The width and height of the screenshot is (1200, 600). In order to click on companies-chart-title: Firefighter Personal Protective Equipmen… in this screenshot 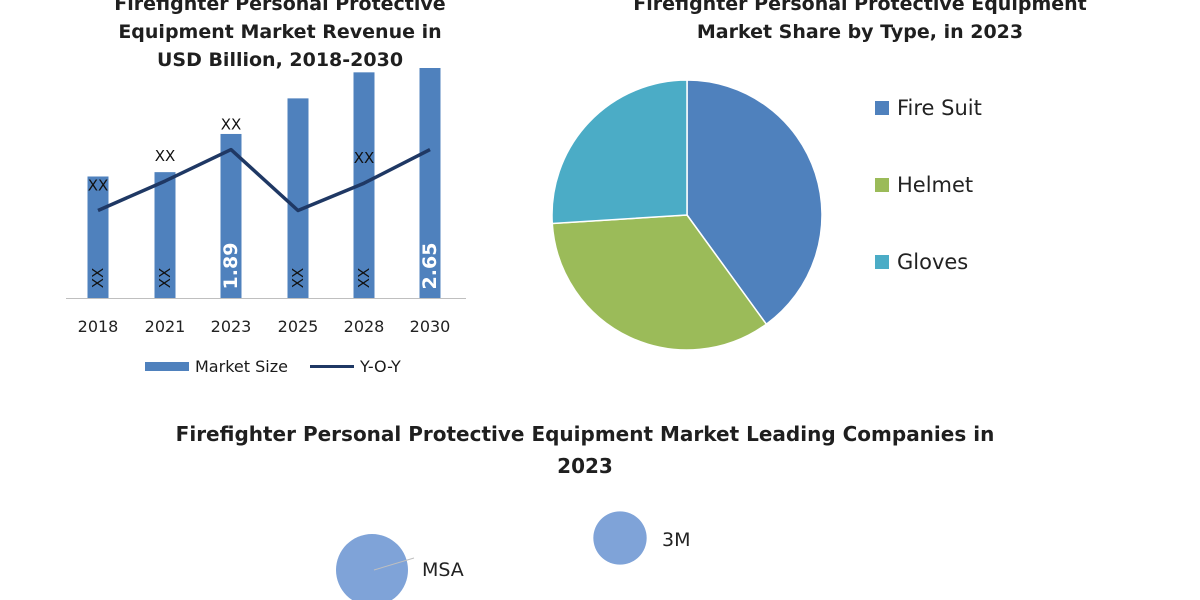, I will do `click(585, 450)`.